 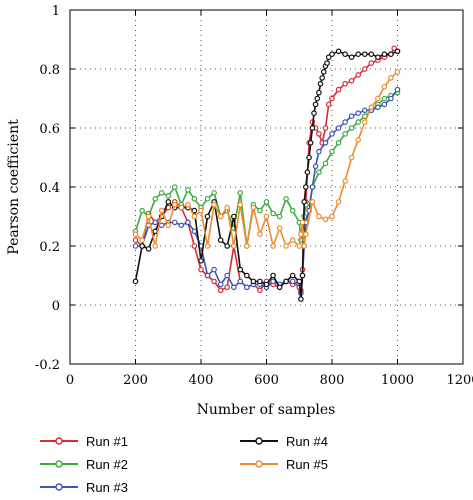 What do you see at coordinates (107, 441) in the screenshot?
I see `legend-label: Run #1` at bounding box center [107, 441].